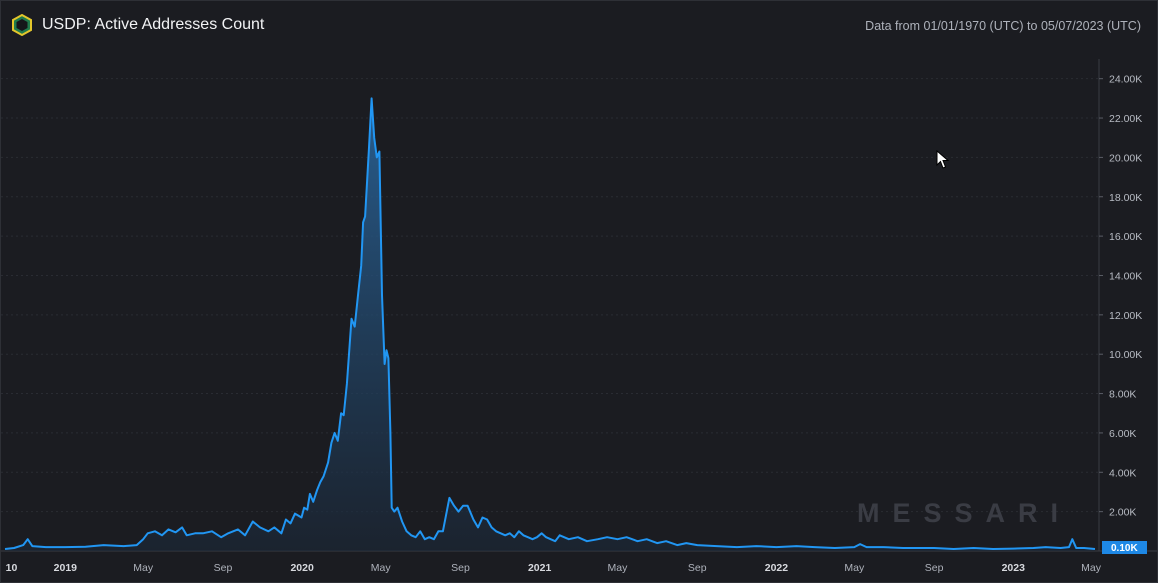  Describe the element at coordinates (540, 568) in the screenshot. I see `x-tick-label: 2021` at that location.